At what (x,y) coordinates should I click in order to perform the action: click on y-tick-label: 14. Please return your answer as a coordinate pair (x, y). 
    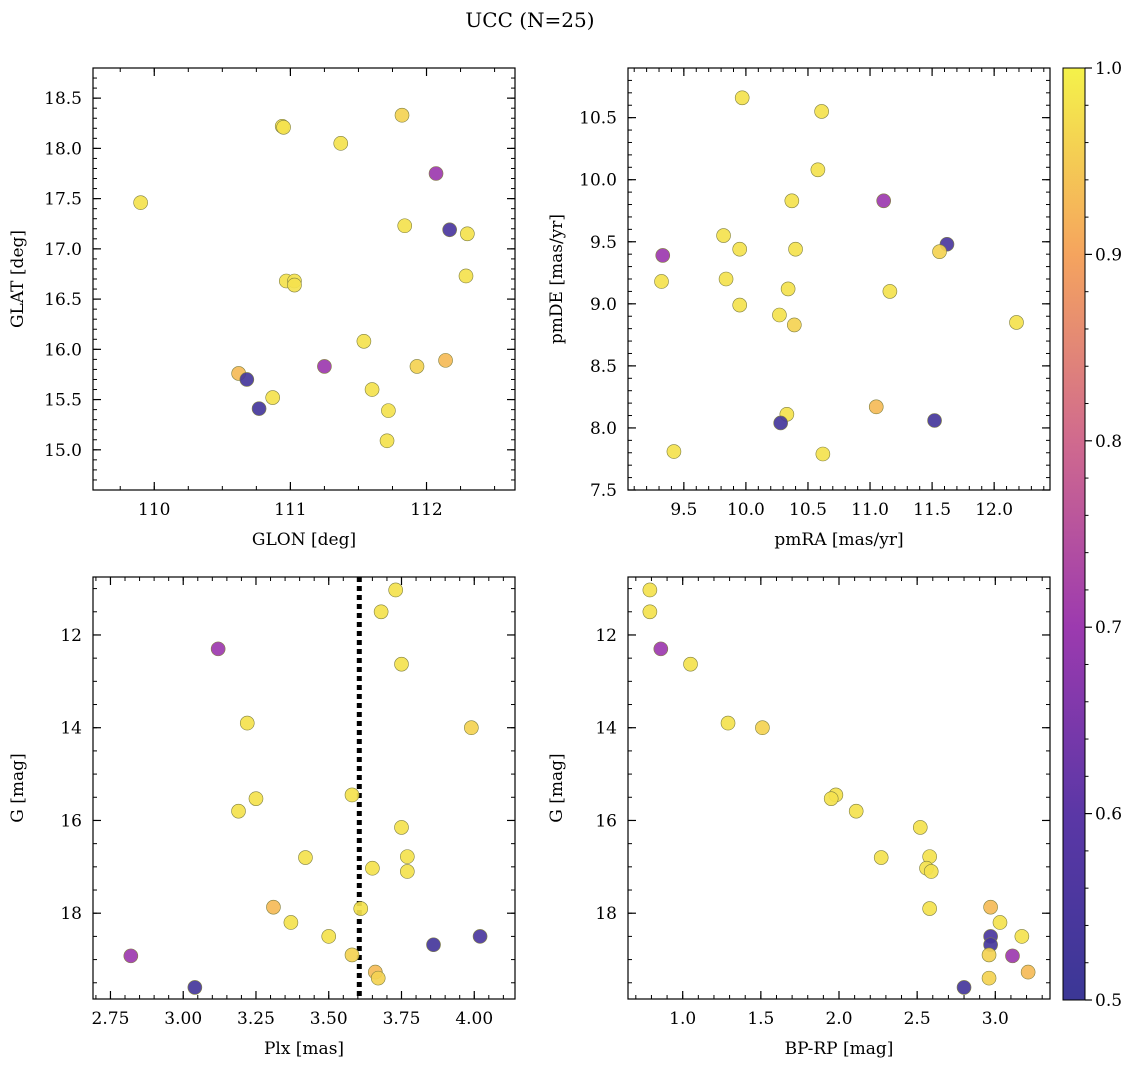
    Looking at the image, I should click on (71, 729).